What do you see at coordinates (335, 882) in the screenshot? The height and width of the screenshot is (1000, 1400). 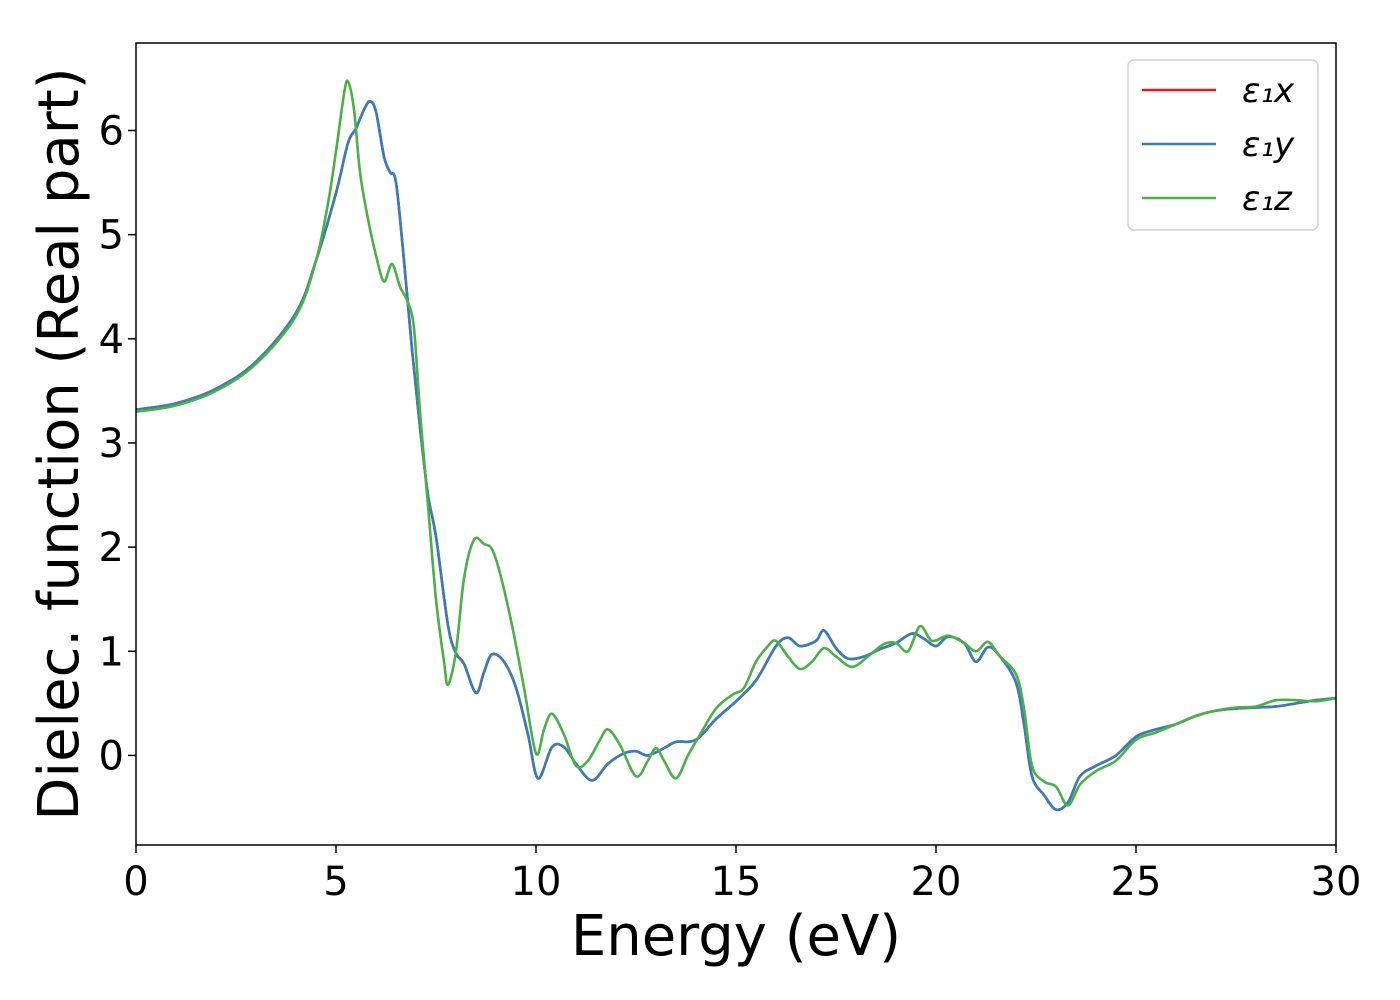 I see `x-tick-label: 5` at bounding box center [335, 882].